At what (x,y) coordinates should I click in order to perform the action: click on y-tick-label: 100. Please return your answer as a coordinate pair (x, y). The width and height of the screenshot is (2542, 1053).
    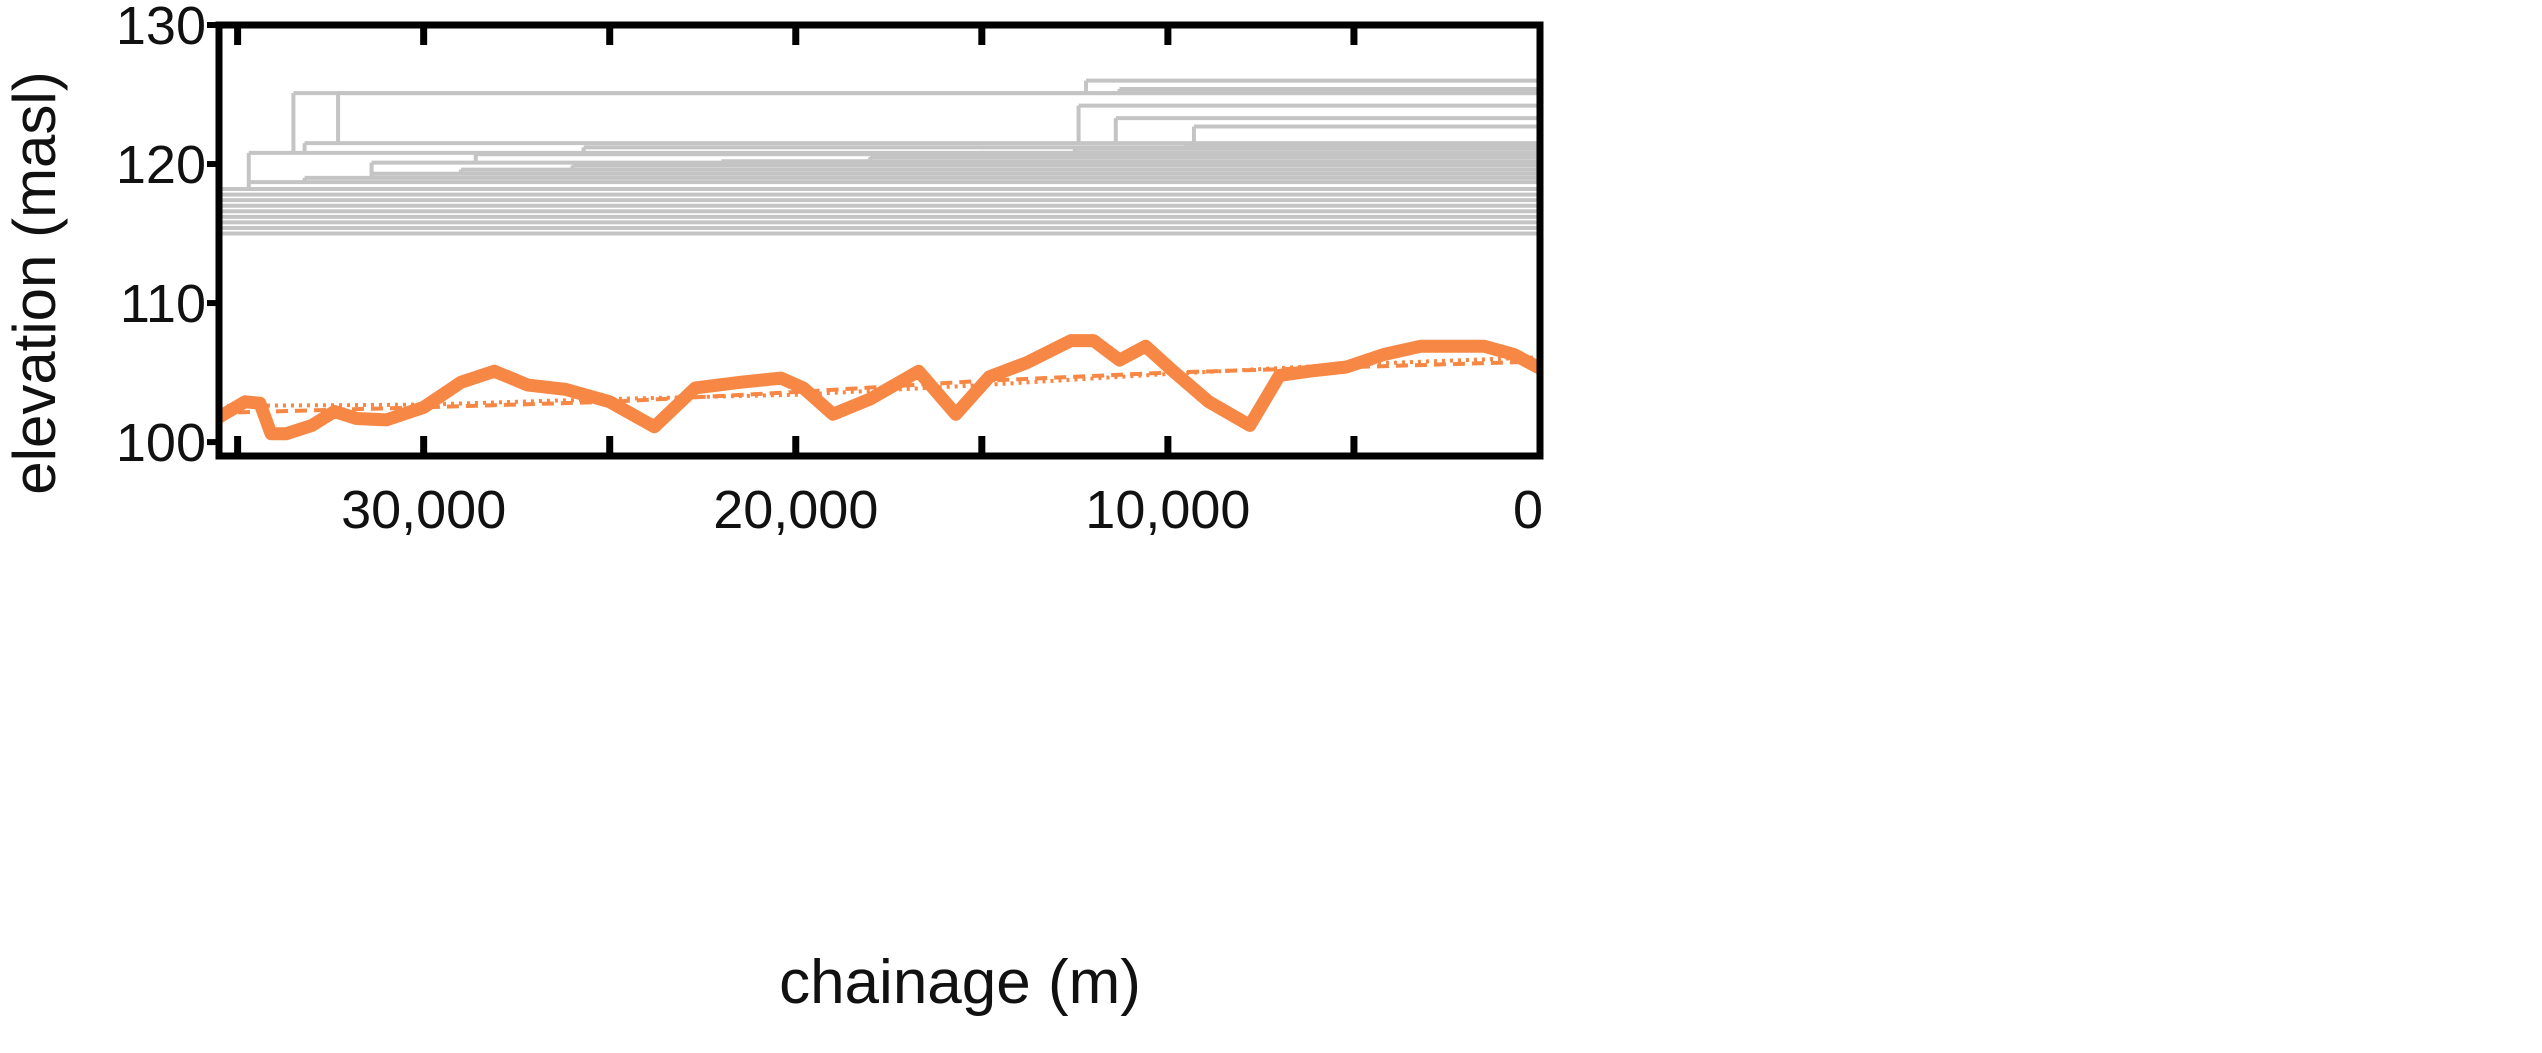
    Looking at the image, I should click on (161, 443).